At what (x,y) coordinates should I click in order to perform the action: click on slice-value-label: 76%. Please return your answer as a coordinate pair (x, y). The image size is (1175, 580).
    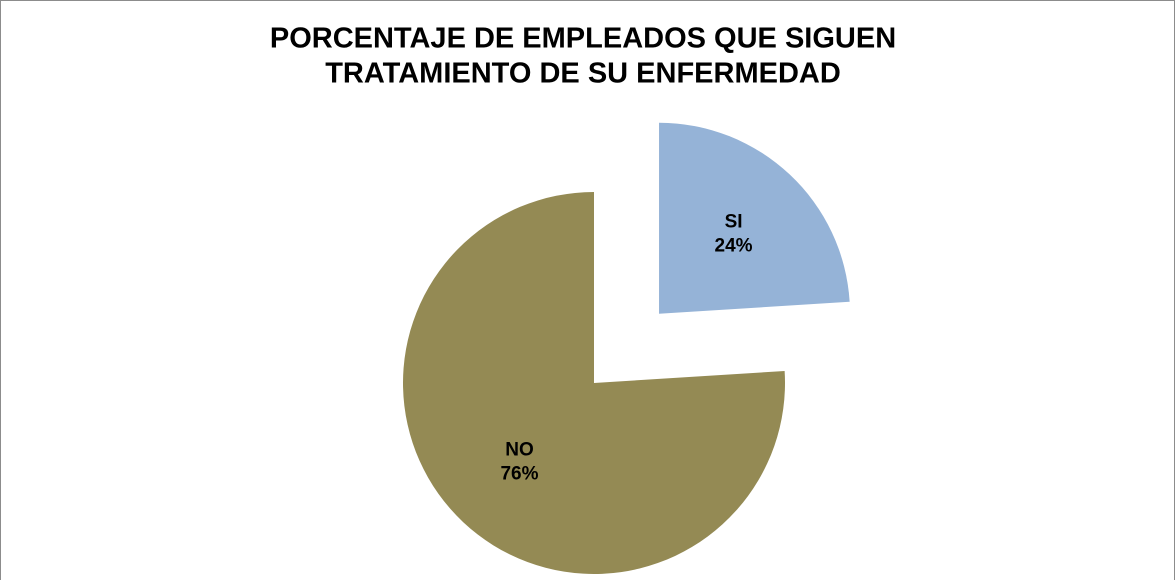
    Looking at the image, I should click on (519, 473).